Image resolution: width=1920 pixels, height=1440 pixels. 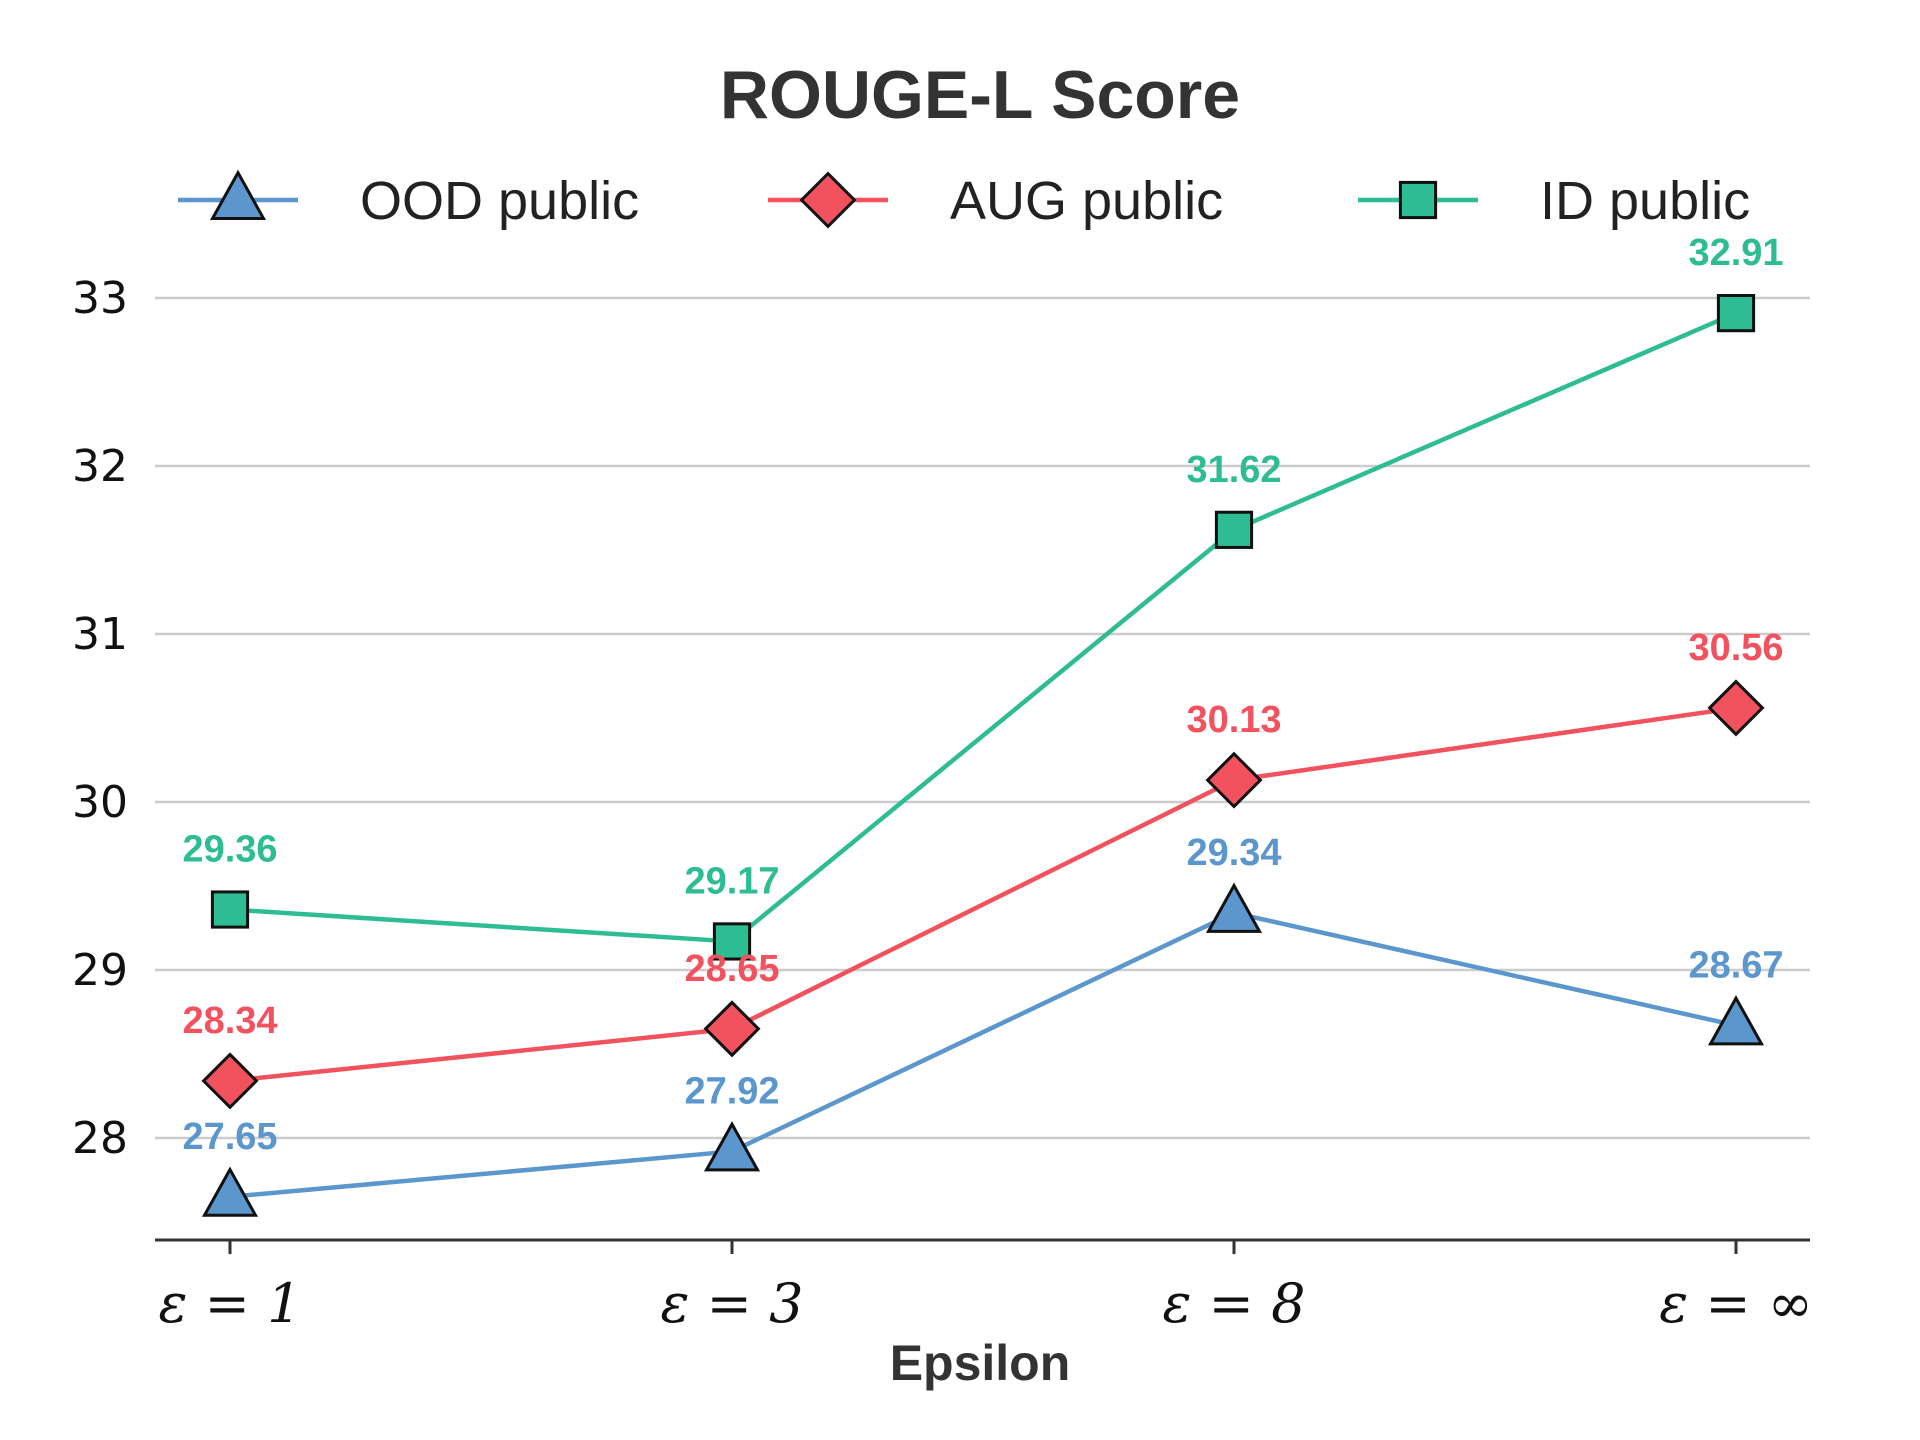 What do you see at coordinates (980, 1363) in the screenshot?
I see `x-axis-label: Epsilon` at bounding box center [980, 1363].